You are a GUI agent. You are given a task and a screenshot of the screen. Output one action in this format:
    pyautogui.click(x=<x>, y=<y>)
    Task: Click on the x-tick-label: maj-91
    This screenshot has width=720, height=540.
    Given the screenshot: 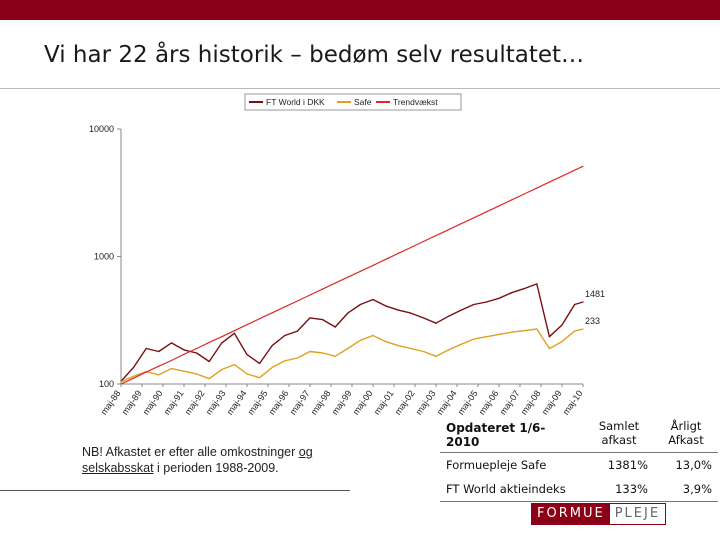 What is the action you would take?
    pyautogui.click(x=174, y=402)
    